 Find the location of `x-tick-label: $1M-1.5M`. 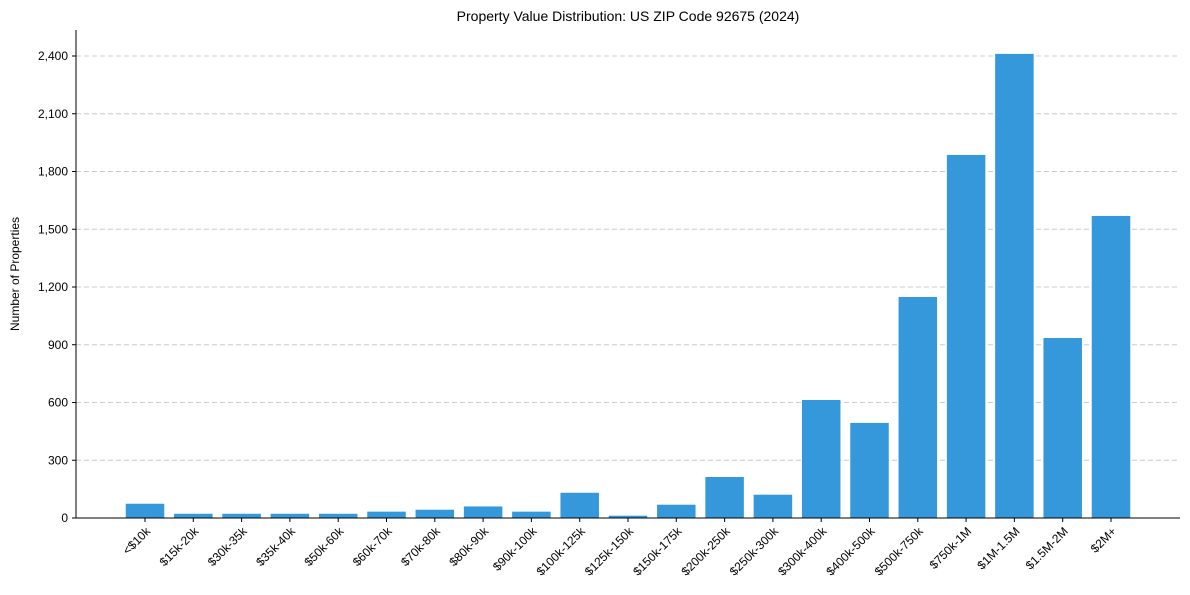

x-tick-label: $1M-1.5M is located at coordinates (998, 548).